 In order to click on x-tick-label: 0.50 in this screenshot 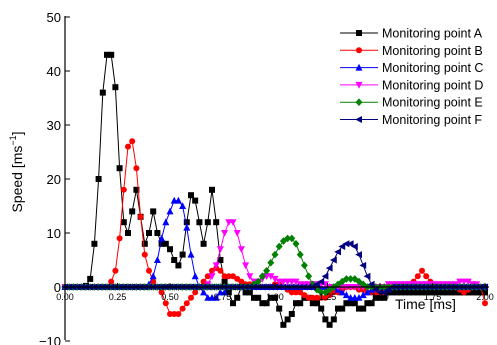, I will do `click(170, 297)`.